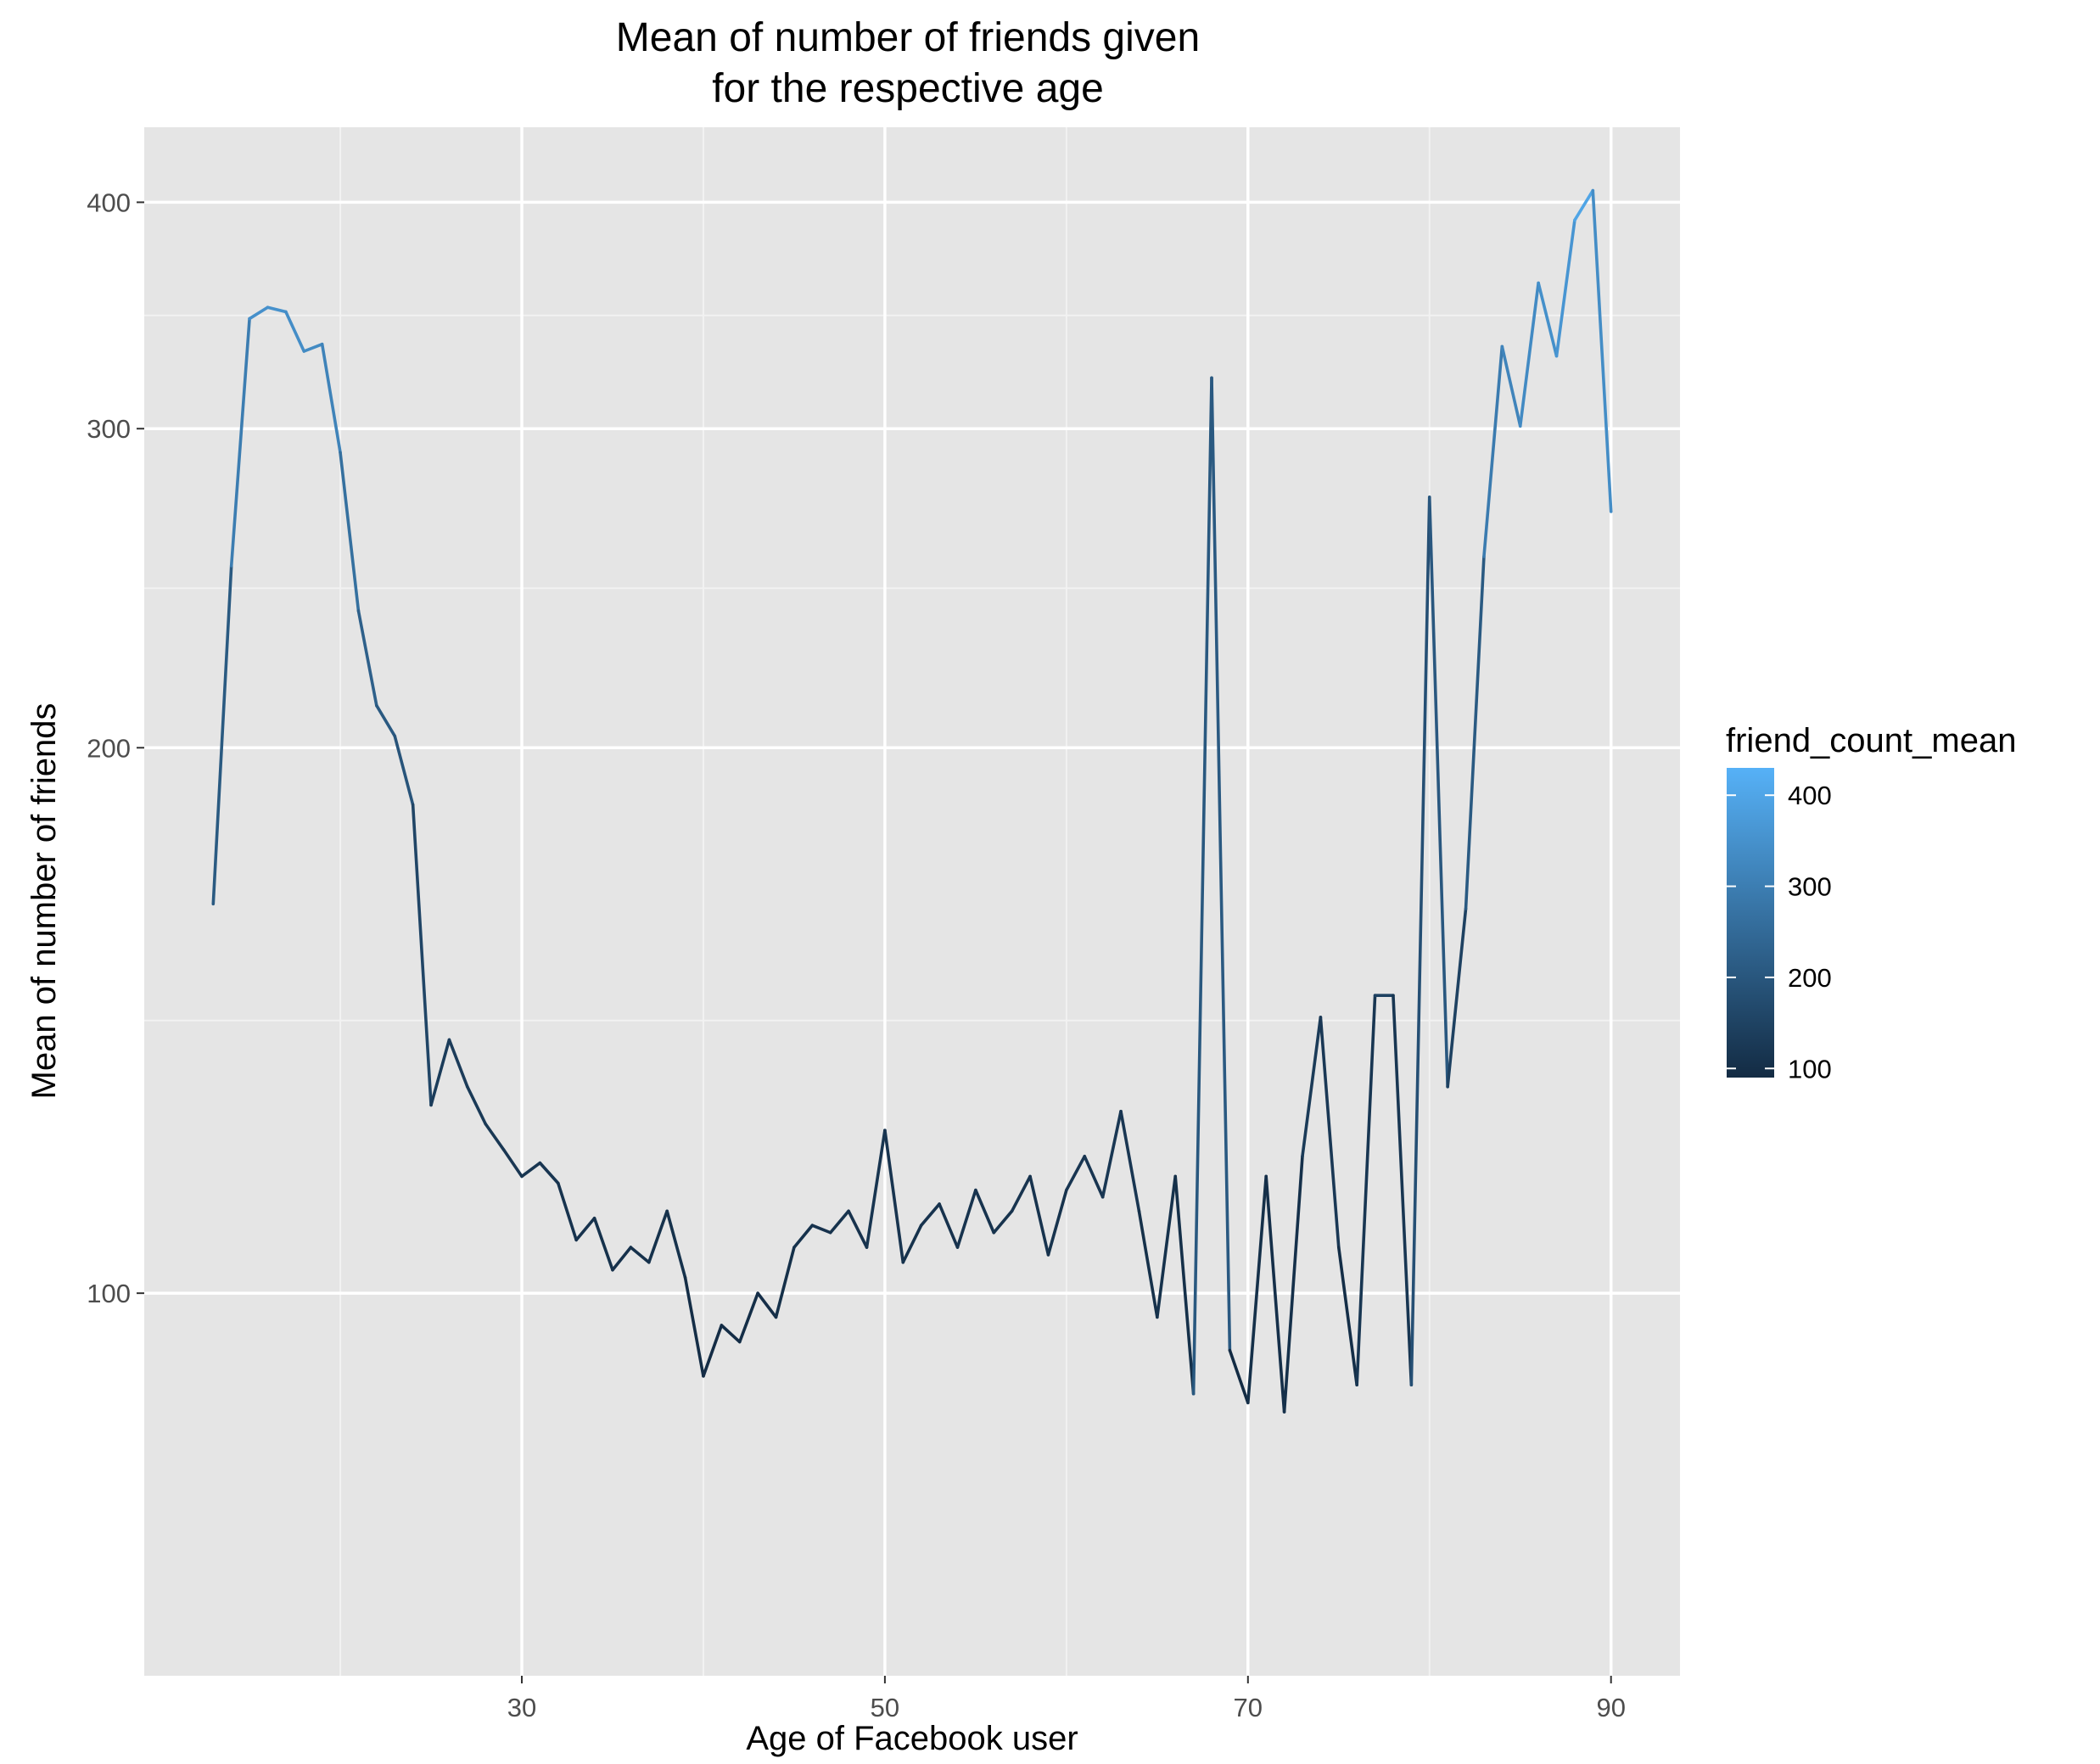 This screenshot has width=2100, height=1764. What do you see at coordinates (109, 1293) in the screenshot?
I see `y-tick-label: 100` at bounding box center [109, 1293].